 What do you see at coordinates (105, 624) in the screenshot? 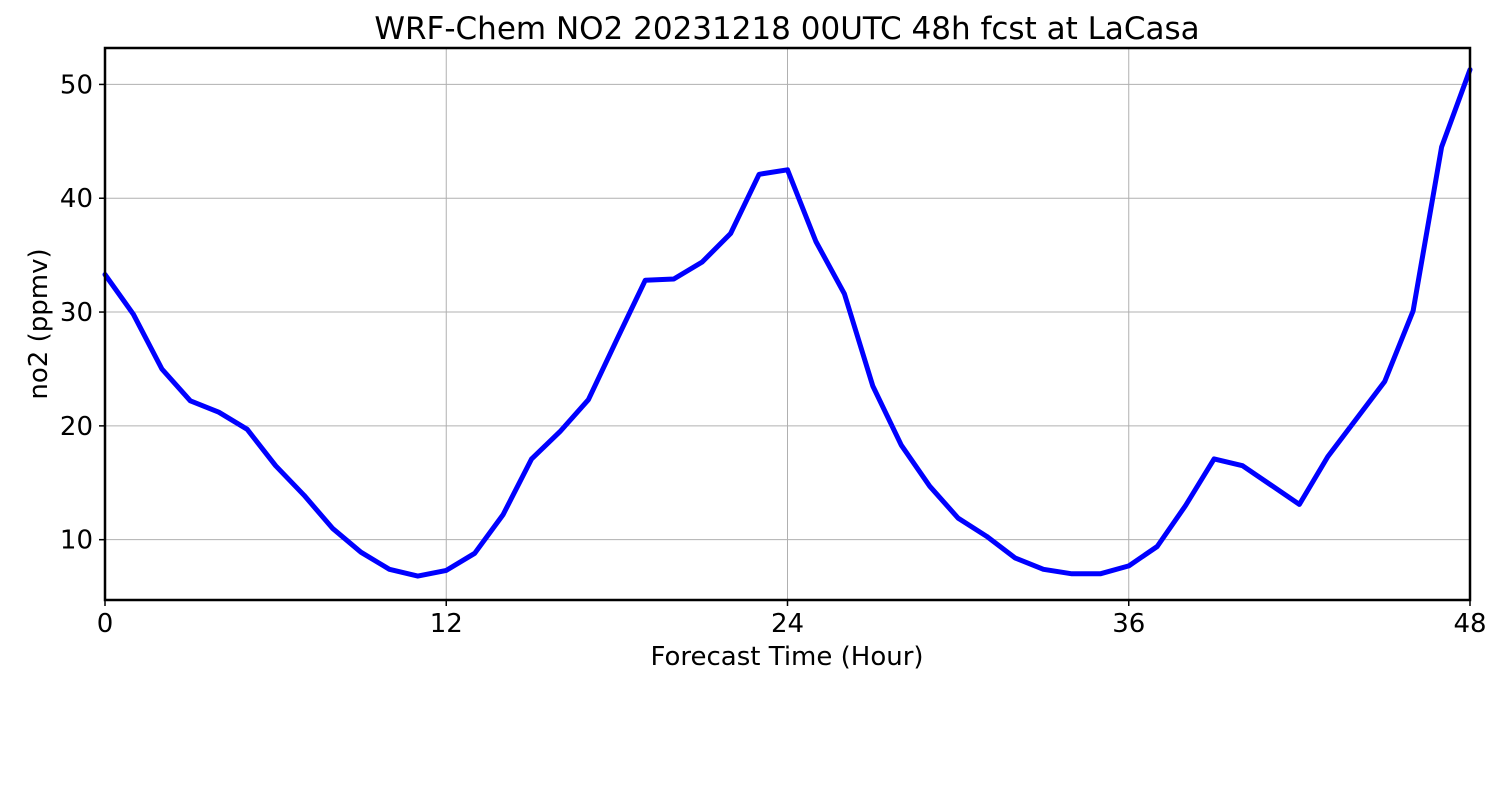
I see `x-tick-label: 0` at bounding box center [105, 624].